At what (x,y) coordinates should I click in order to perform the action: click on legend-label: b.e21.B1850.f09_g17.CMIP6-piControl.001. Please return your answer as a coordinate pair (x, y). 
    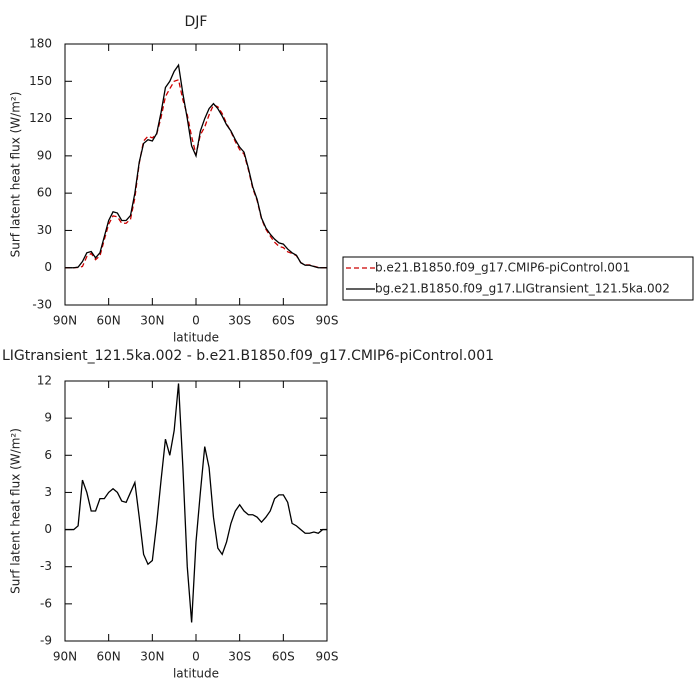
    Looking at the image, I should click on (502, 268).